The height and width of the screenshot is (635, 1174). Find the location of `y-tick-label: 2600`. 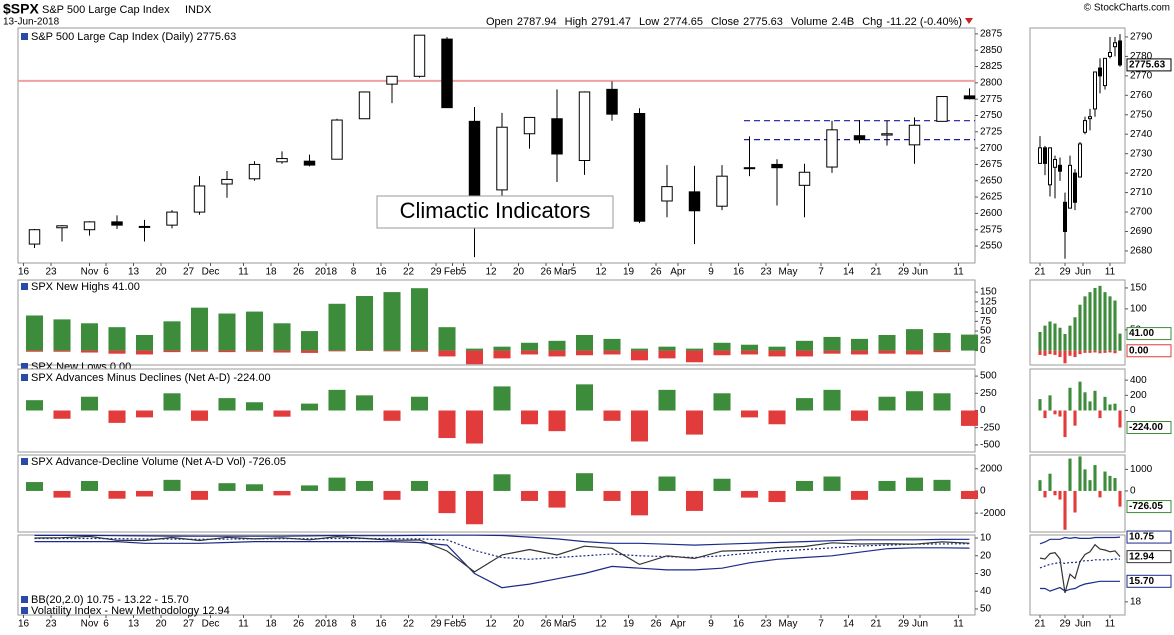

y-tick-label: 2600 is located at coordinates (991, 213).